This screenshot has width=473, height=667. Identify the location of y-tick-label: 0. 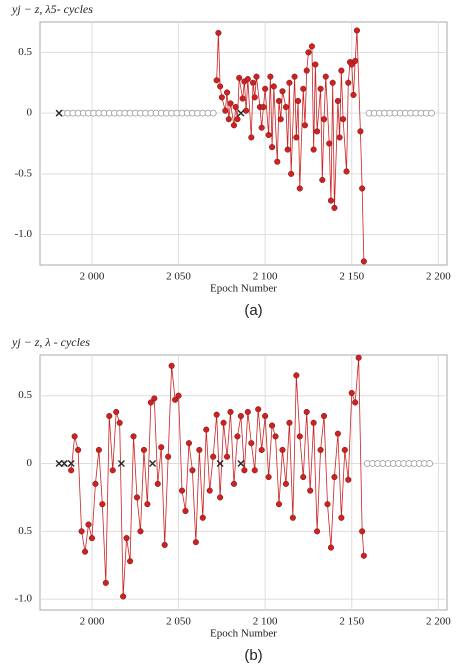
(30, 113).